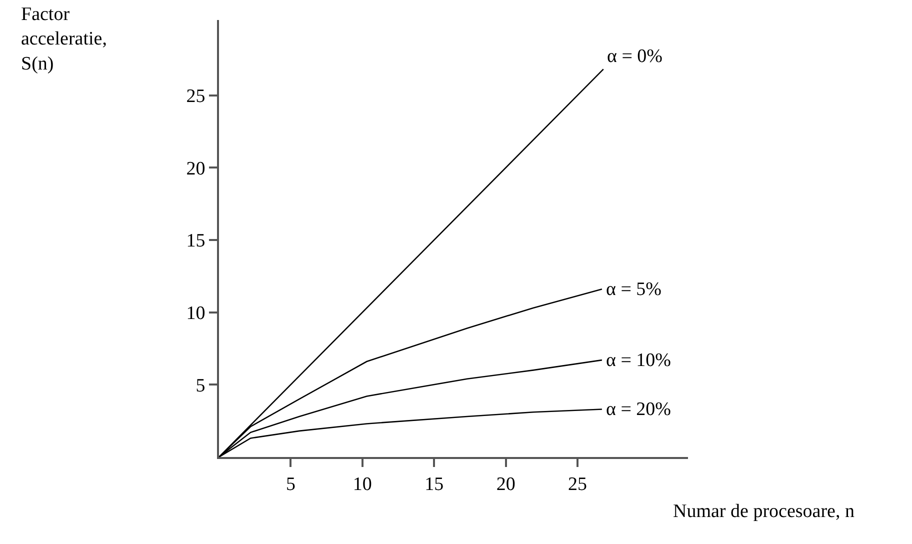 The image size is (912, 544). I want to click on x-axis-title: Numar de procesoare, n, so click(764, 511).